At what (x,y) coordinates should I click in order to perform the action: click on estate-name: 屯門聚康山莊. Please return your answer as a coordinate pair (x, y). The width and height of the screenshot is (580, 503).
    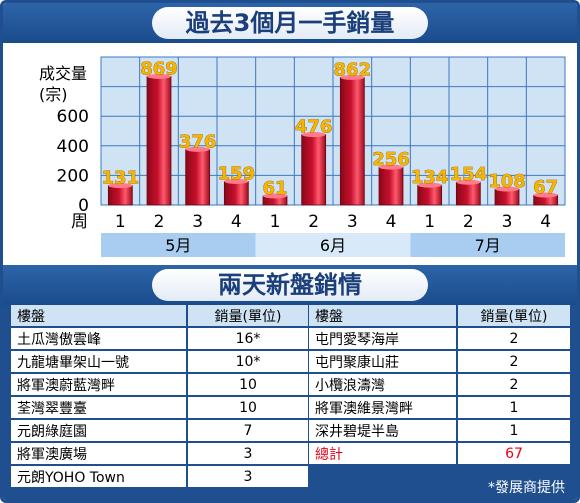
    Looking at the image, I should click on (383, 362).